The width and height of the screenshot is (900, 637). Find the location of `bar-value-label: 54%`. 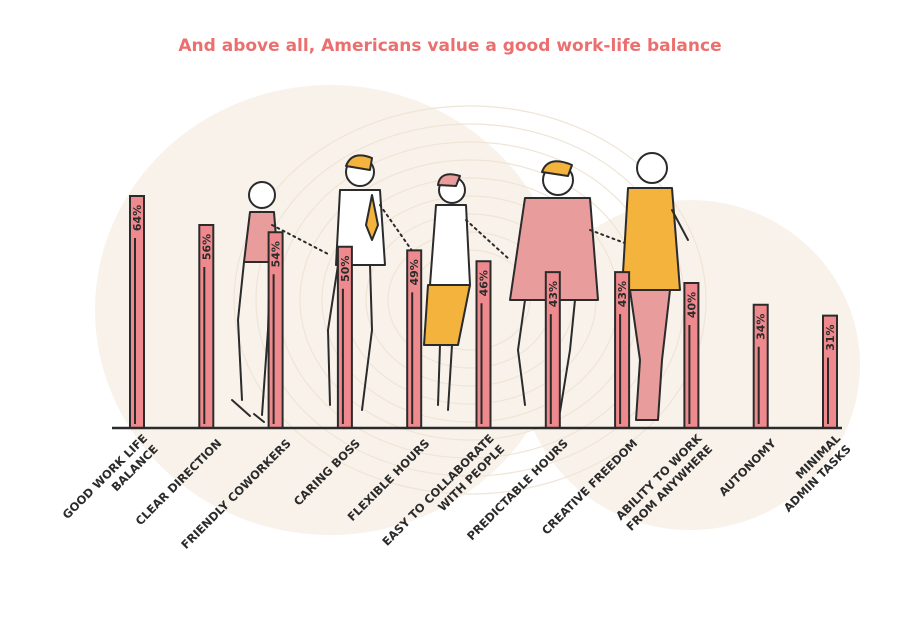

bar-value-label: 54% is located at coordinates (276, 254).